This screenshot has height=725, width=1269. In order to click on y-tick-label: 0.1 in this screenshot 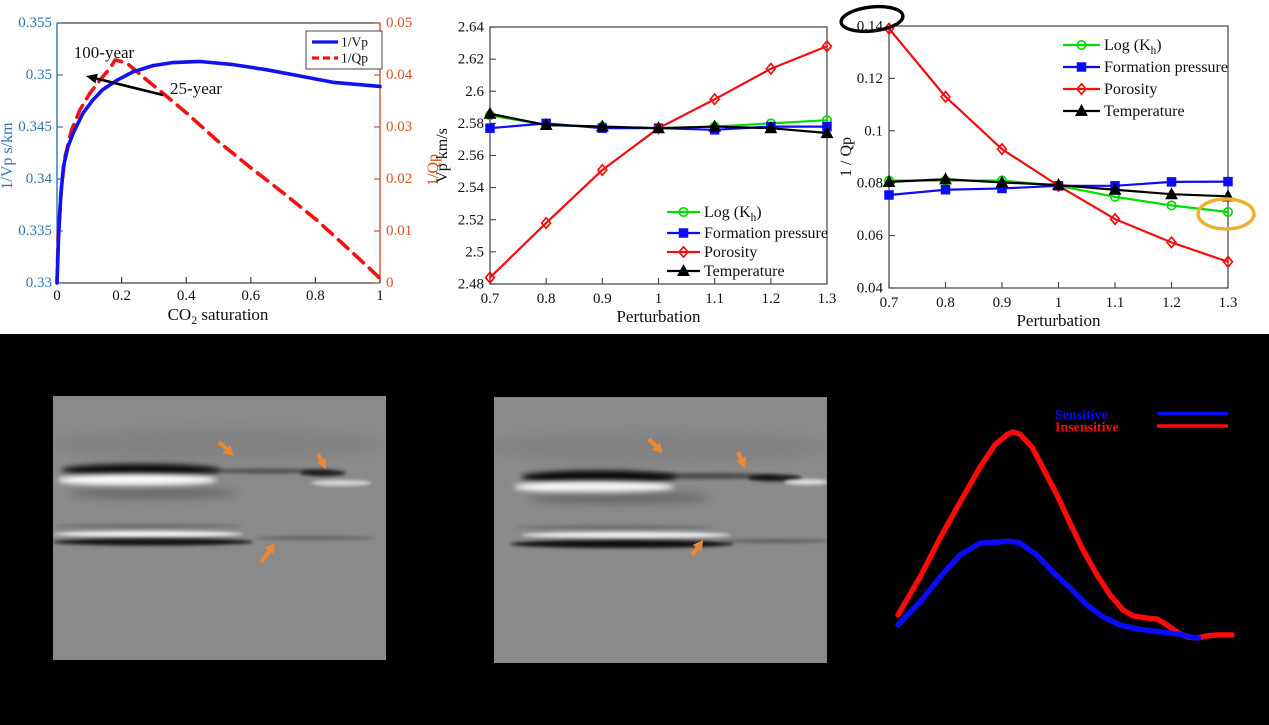, I will do `click(873, 131)`.